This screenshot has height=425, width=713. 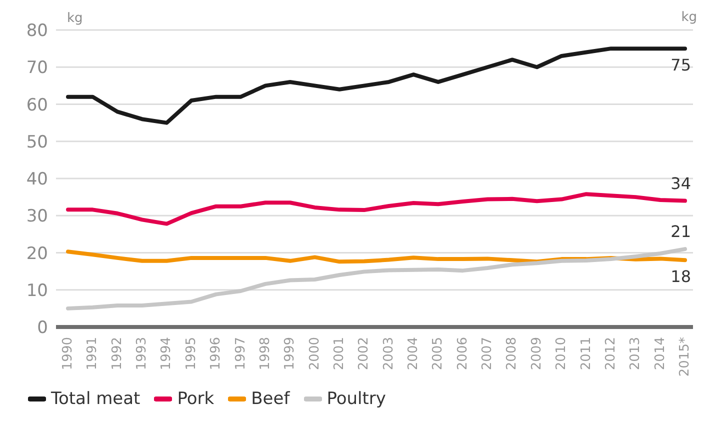 I want to click on legend-label: Pork, so click(x=195, y=399).